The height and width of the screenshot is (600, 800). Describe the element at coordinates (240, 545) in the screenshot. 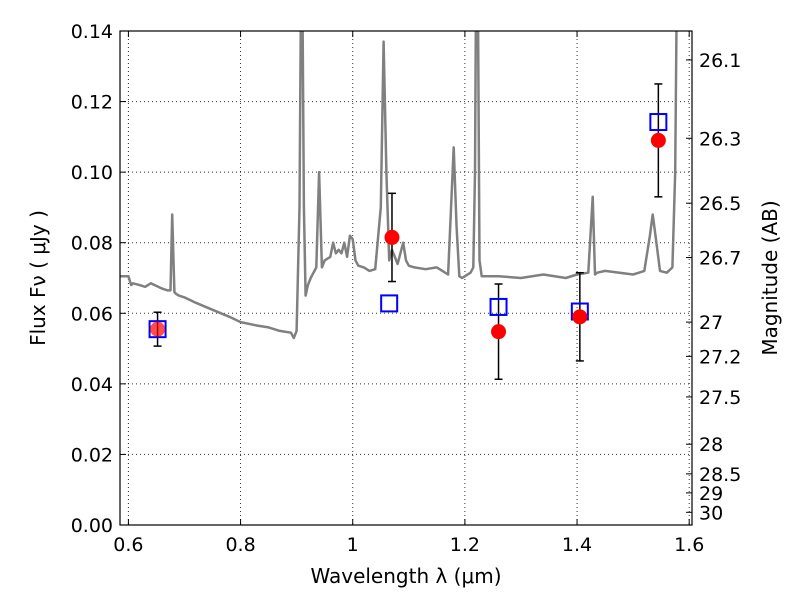

I see `x-tick-label: 0.8` at that location.